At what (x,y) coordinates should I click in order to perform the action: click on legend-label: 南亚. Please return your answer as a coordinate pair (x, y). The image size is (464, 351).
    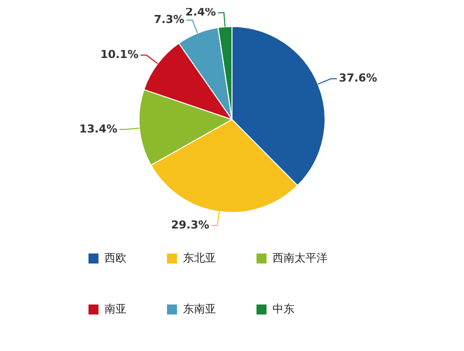
    Looking at the image, I should click on (115, 309).